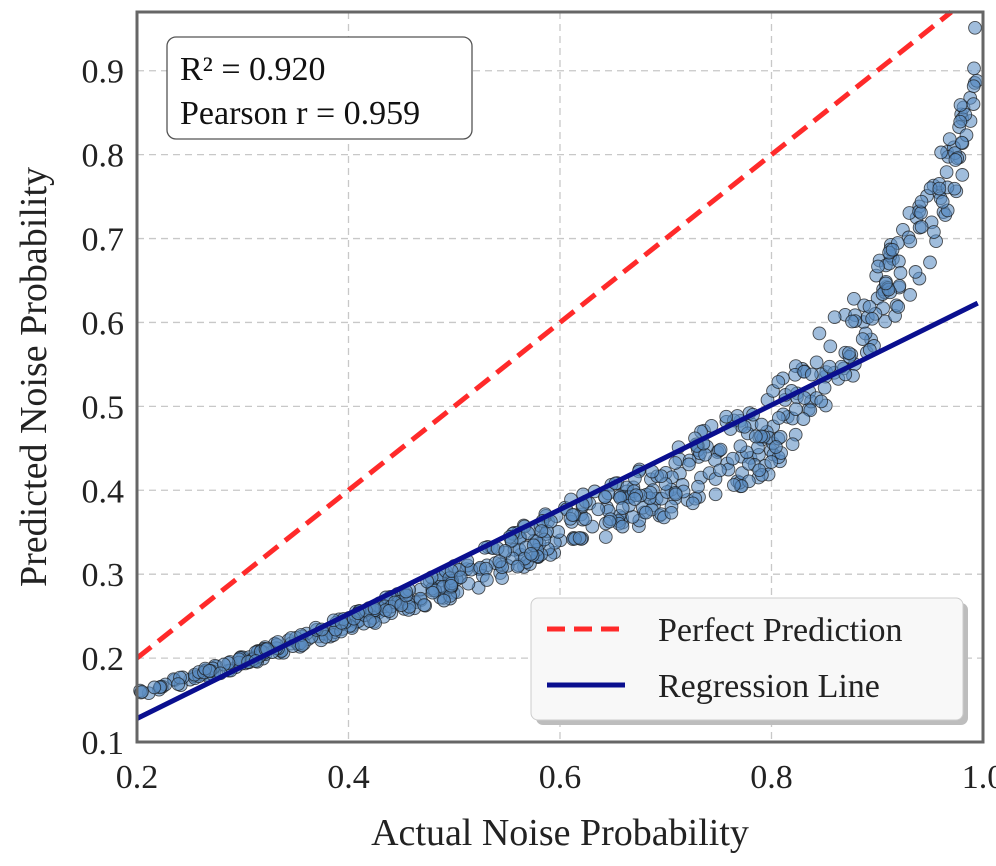  Describe the element at coordinates (560, 777) in the screenshot. I see `x-tick-label: 0.6` at that location.